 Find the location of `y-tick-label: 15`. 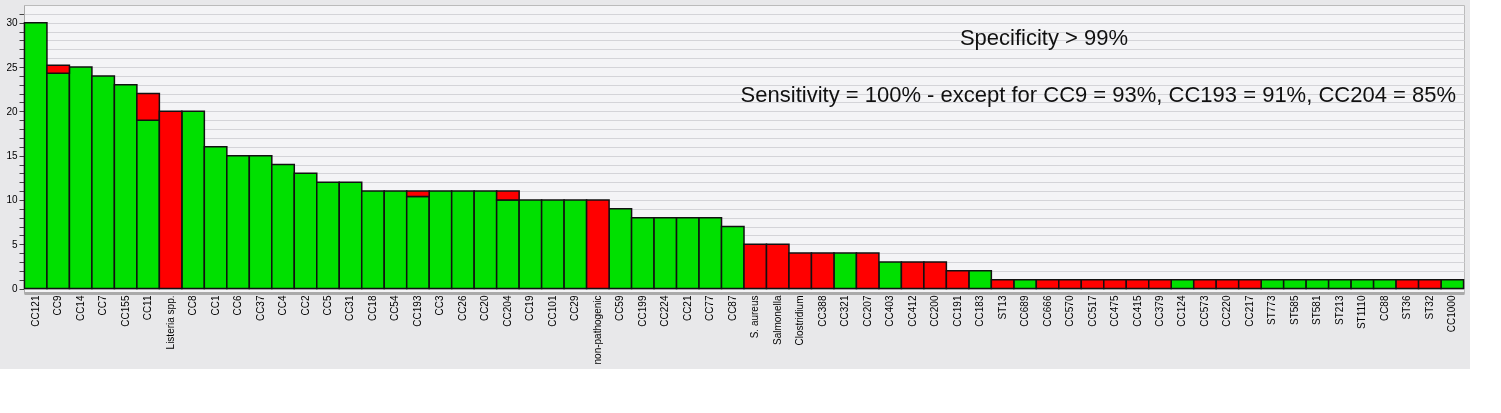

y-tick-label: 15 is located at coordinates (12, 156).